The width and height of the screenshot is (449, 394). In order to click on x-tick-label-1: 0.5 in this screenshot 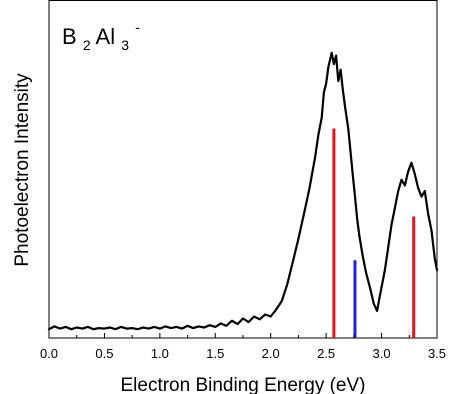, I will do `click(104, 353)`.